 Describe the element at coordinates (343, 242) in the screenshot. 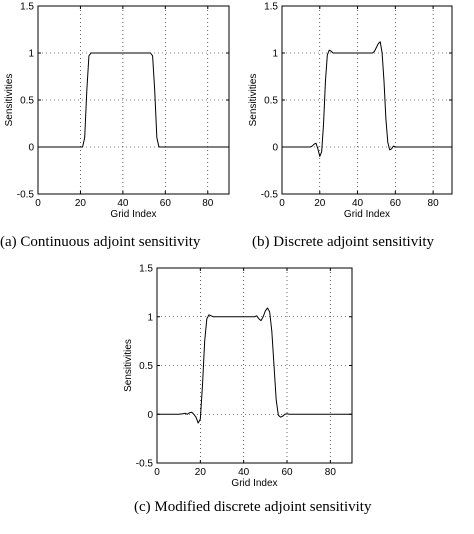

I see `caption-b: (b) Discrete adjoint sensitivity` at that location.